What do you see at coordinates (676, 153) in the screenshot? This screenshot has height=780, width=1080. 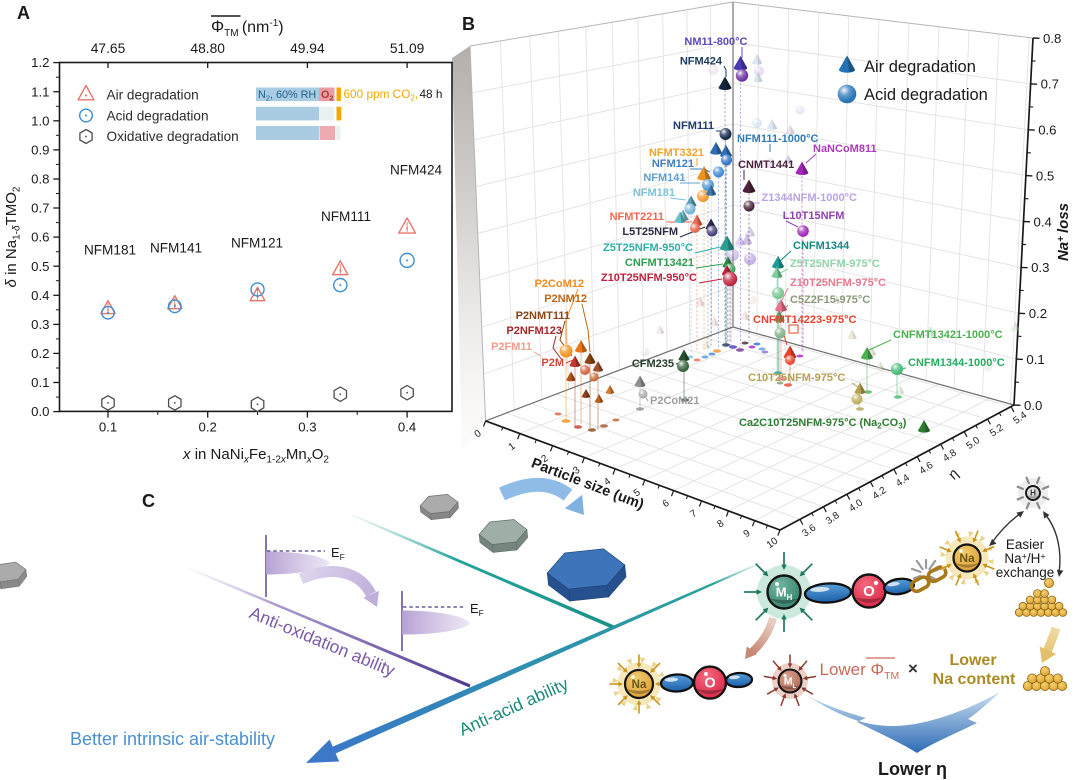 I see `svg-text: NFMT3321` at bounding box center [676, 153].